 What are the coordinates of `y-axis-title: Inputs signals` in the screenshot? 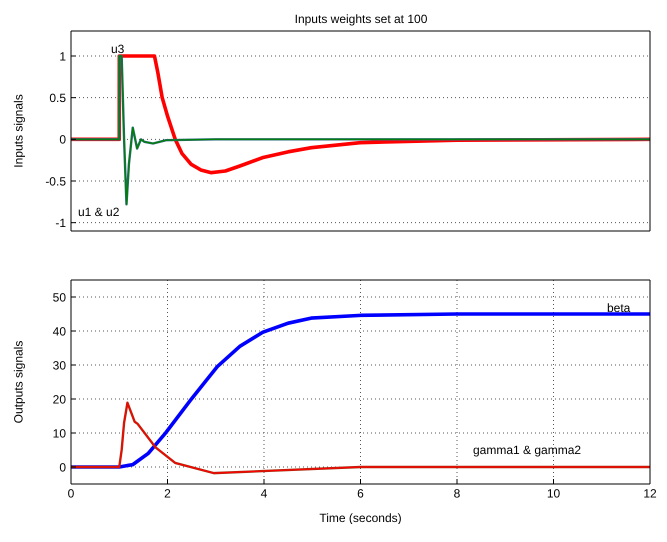 It's located at (18, 131).